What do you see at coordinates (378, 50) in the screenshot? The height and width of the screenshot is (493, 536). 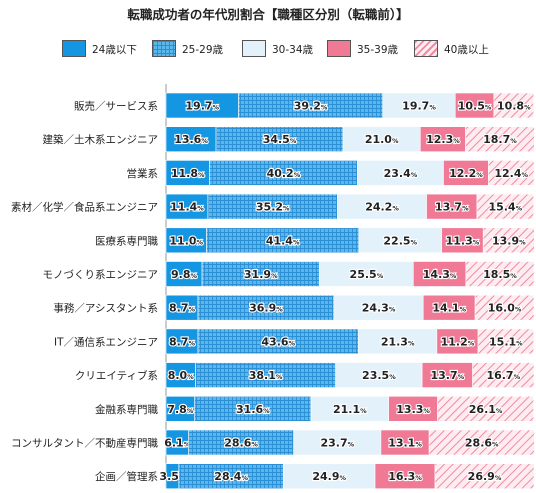 I see `legend-label: 35-39歳` at bounding box center [378, 50].